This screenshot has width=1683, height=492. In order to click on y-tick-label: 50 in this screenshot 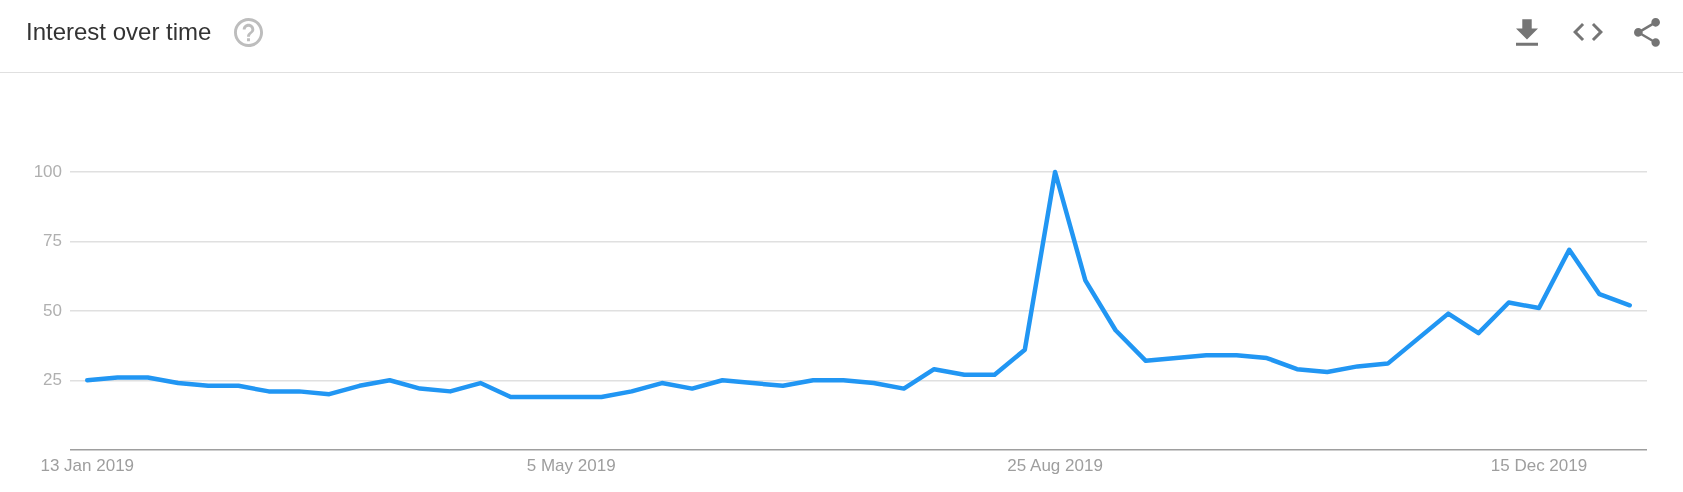, I will do `click(52, 310)`.